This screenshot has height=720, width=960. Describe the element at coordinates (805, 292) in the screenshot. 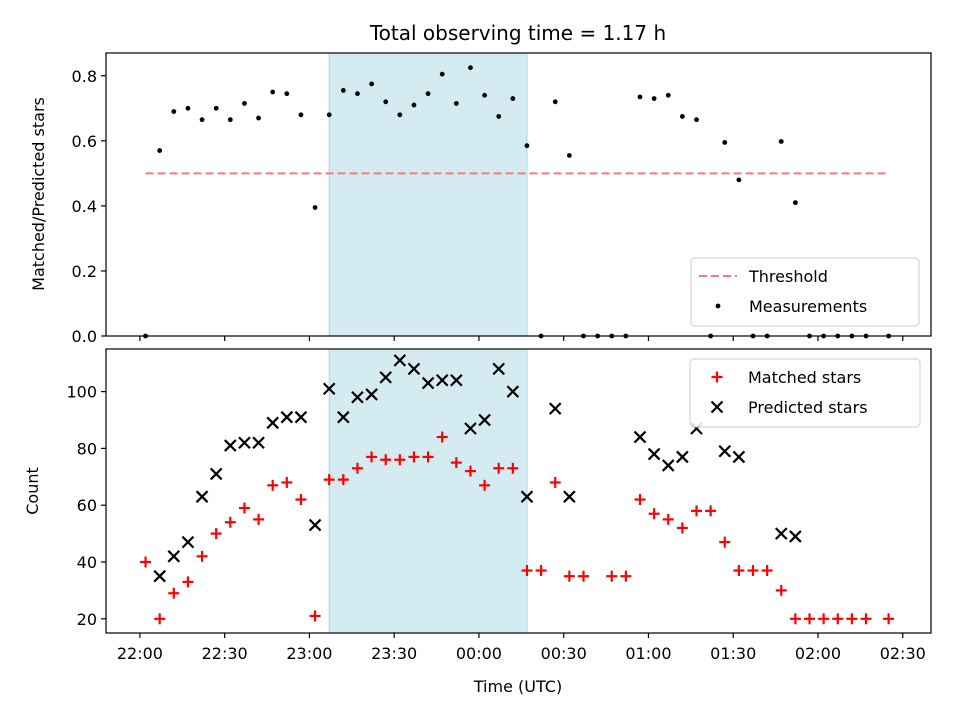

I see `legend: Threshold Measurements` at that location.